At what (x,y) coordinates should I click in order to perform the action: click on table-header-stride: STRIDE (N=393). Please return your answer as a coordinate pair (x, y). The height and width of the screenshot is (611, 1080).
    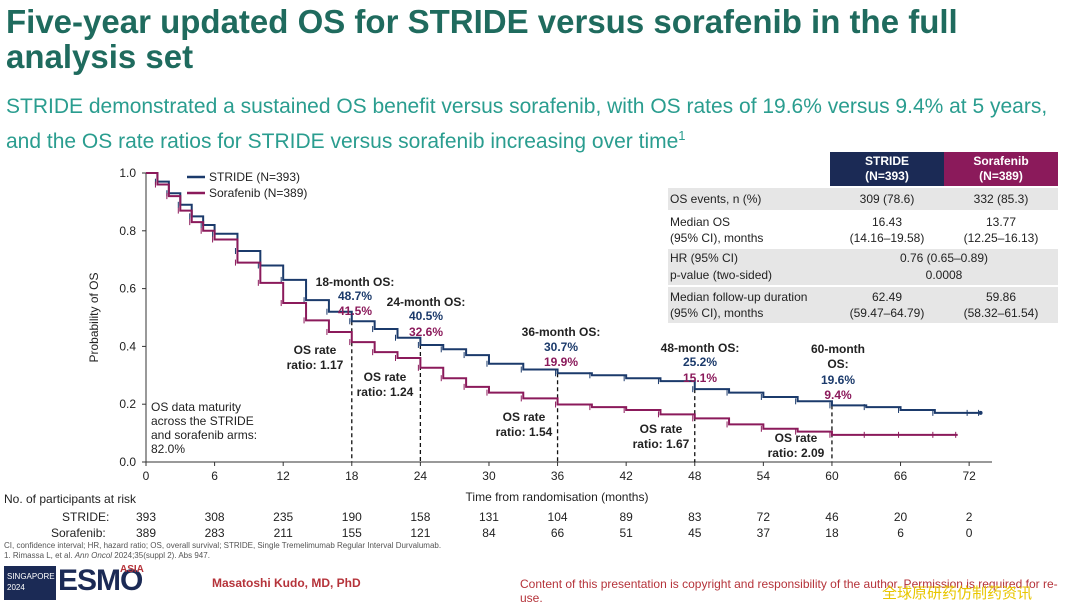
    Looking at the image, I should click on (887, 169).